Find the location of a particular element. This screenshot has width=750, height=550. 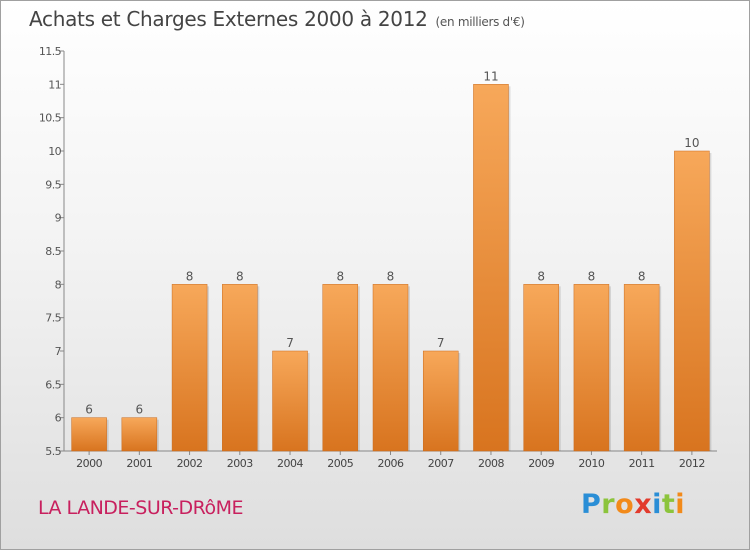

x-tick-label: 2000 is located at coordinates (89, 463).